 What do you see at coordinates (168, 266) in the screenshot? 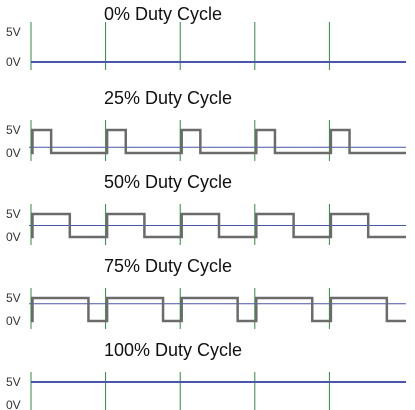
I see `panel-title: 75% Duty Cycle` at bounding box center [168, 266].